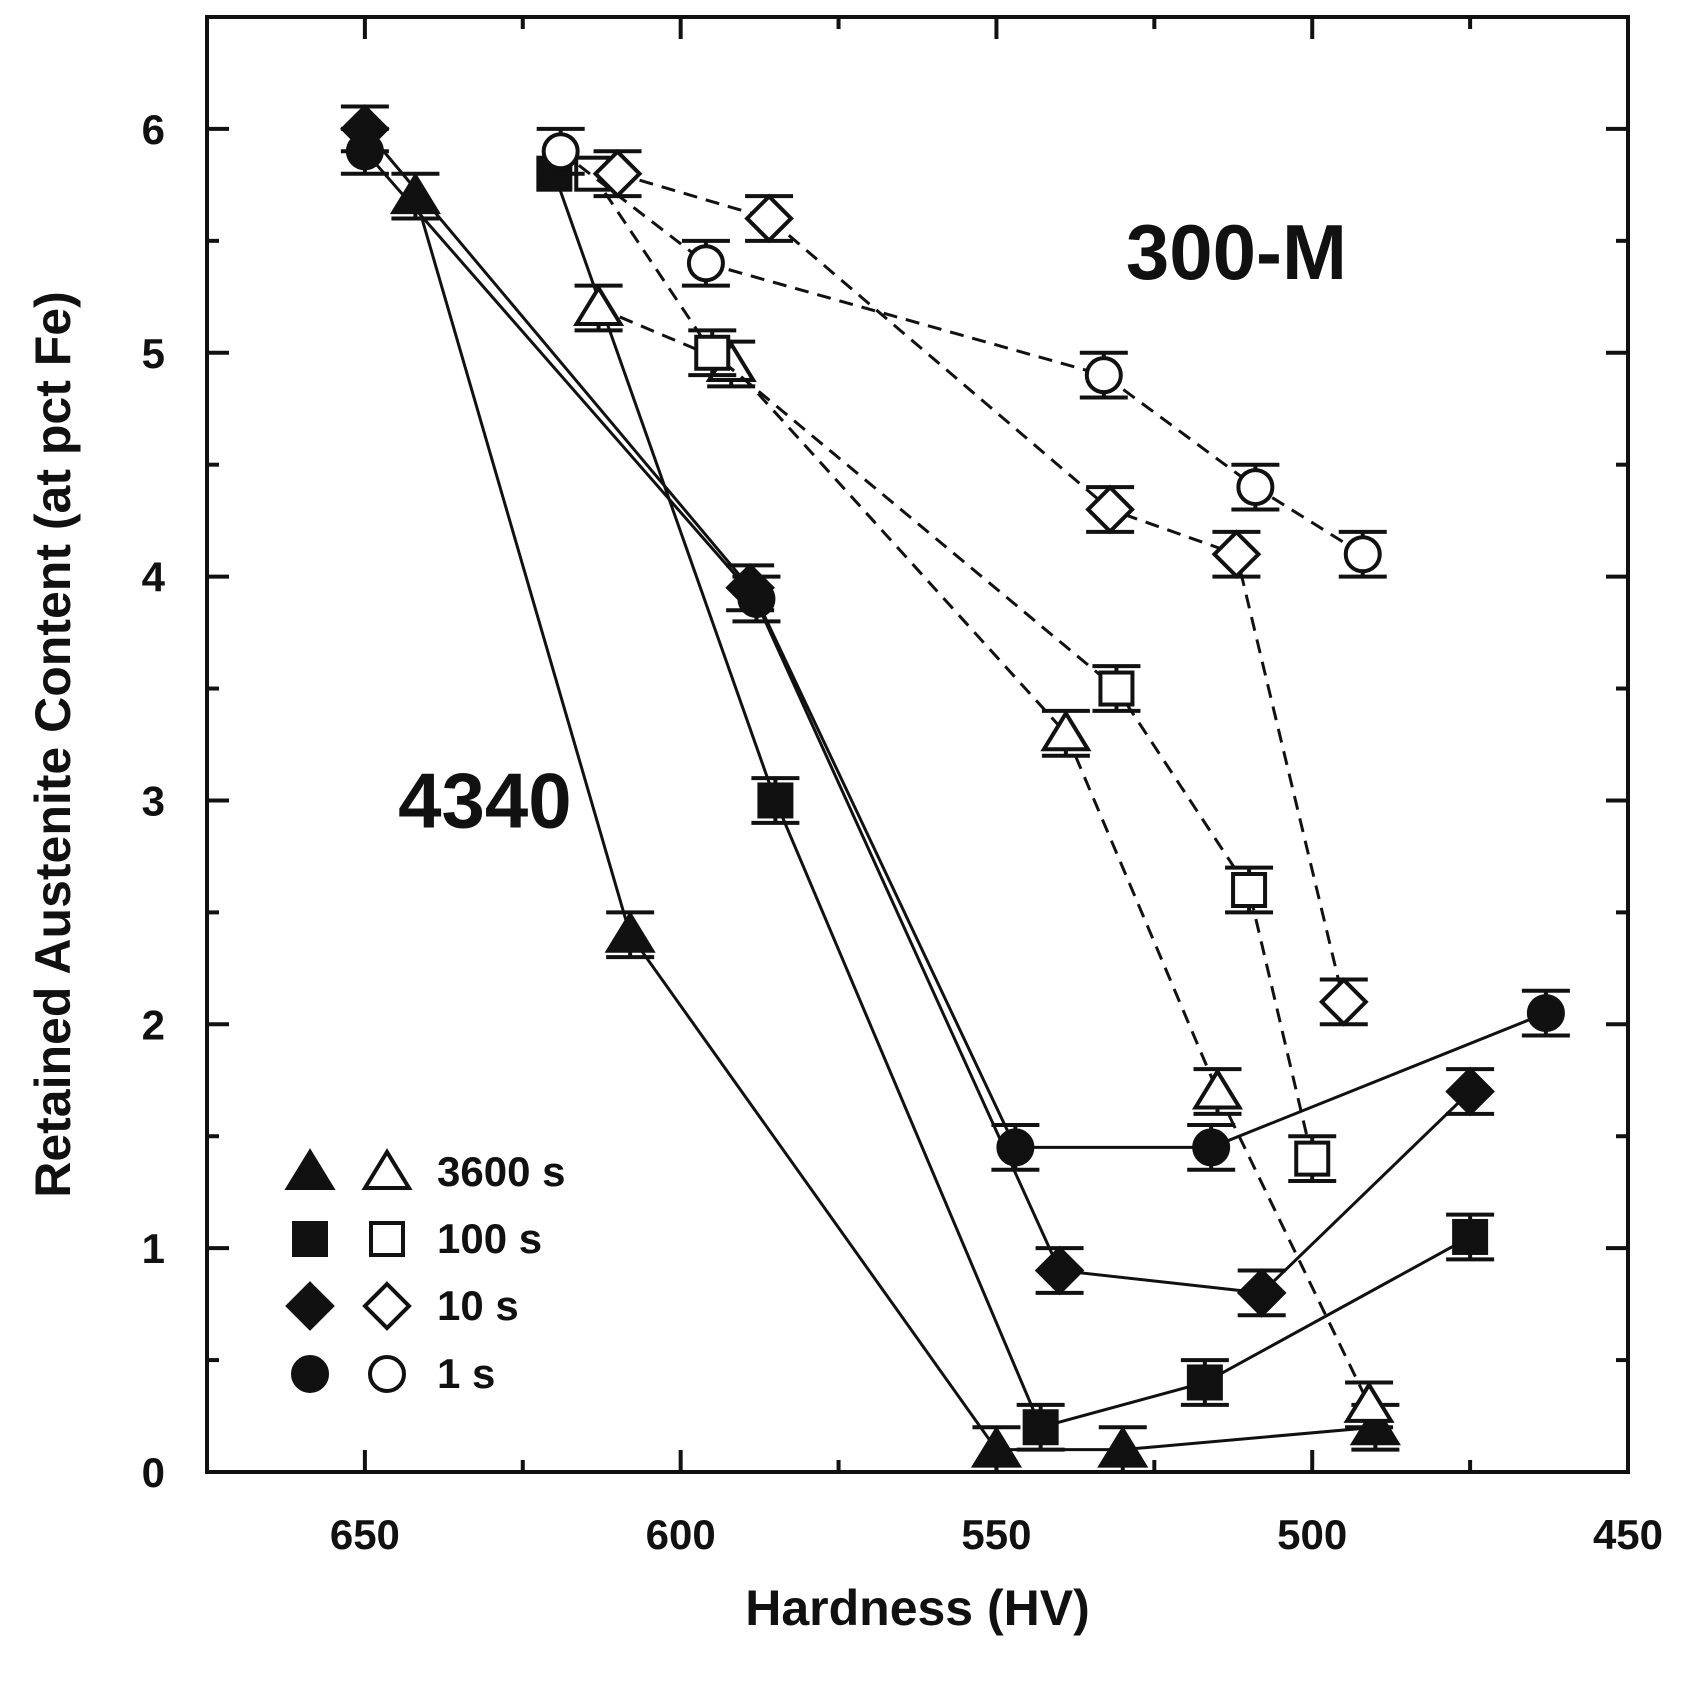  I want to click on x-tick-label-550: 550, so click(996, 1534).